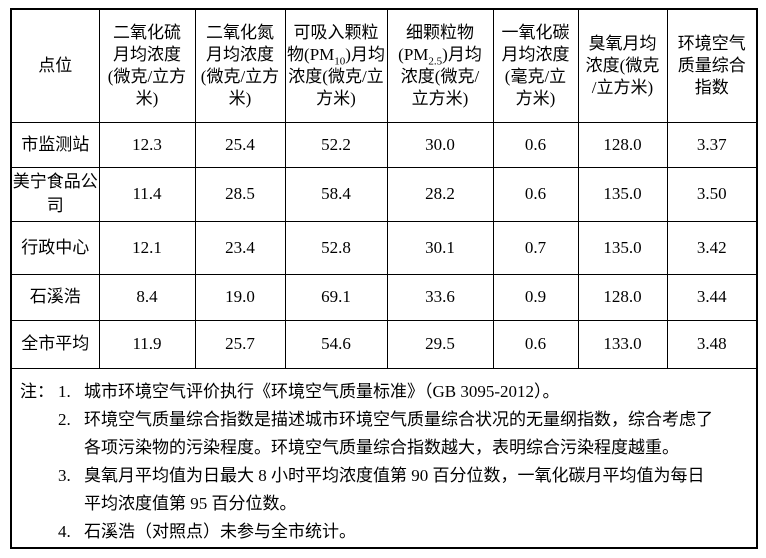 The width and height of the screenshot is (766, 558). I want to click on text-segment: /立方米), so click(622, 87).